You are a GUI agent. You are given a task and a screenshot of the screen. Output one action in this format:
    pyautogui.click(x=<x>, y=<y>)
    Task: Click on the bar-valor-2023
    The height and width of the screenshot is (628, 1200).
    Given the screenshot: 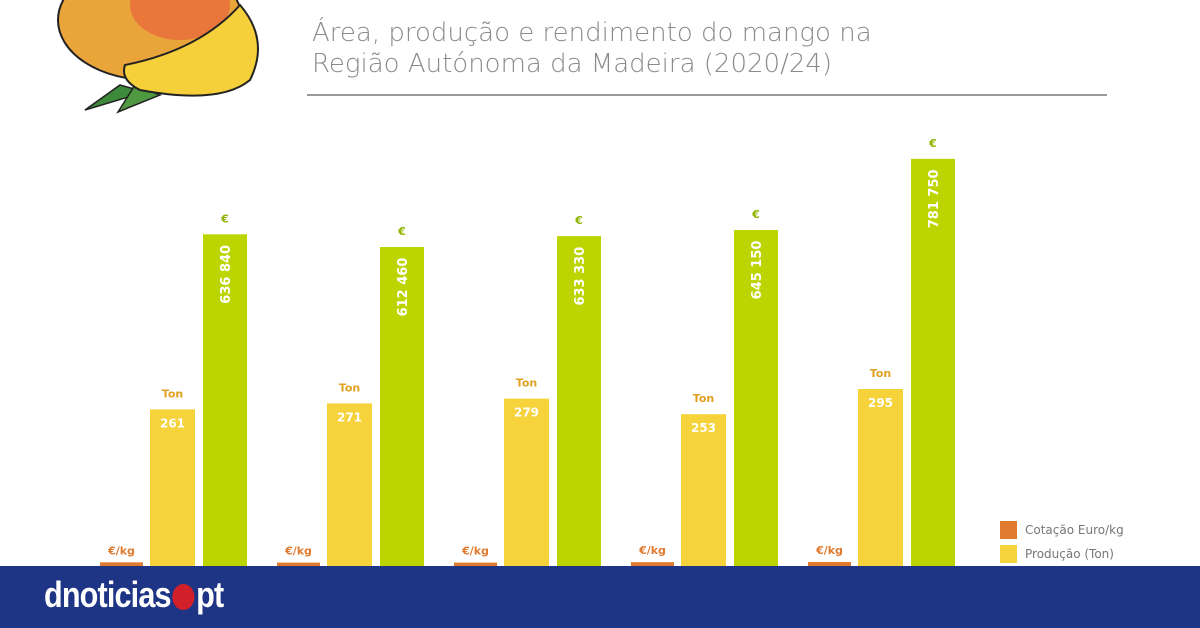 What is the action you would take?
    pyautogui.click(x=756, y=397)
    